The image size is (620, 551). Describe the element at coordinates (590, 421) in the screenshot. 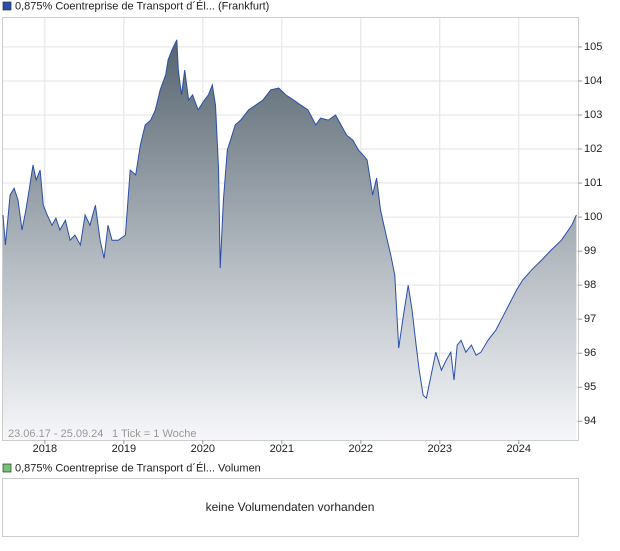

I see `y-tick-label: 94` at that location.